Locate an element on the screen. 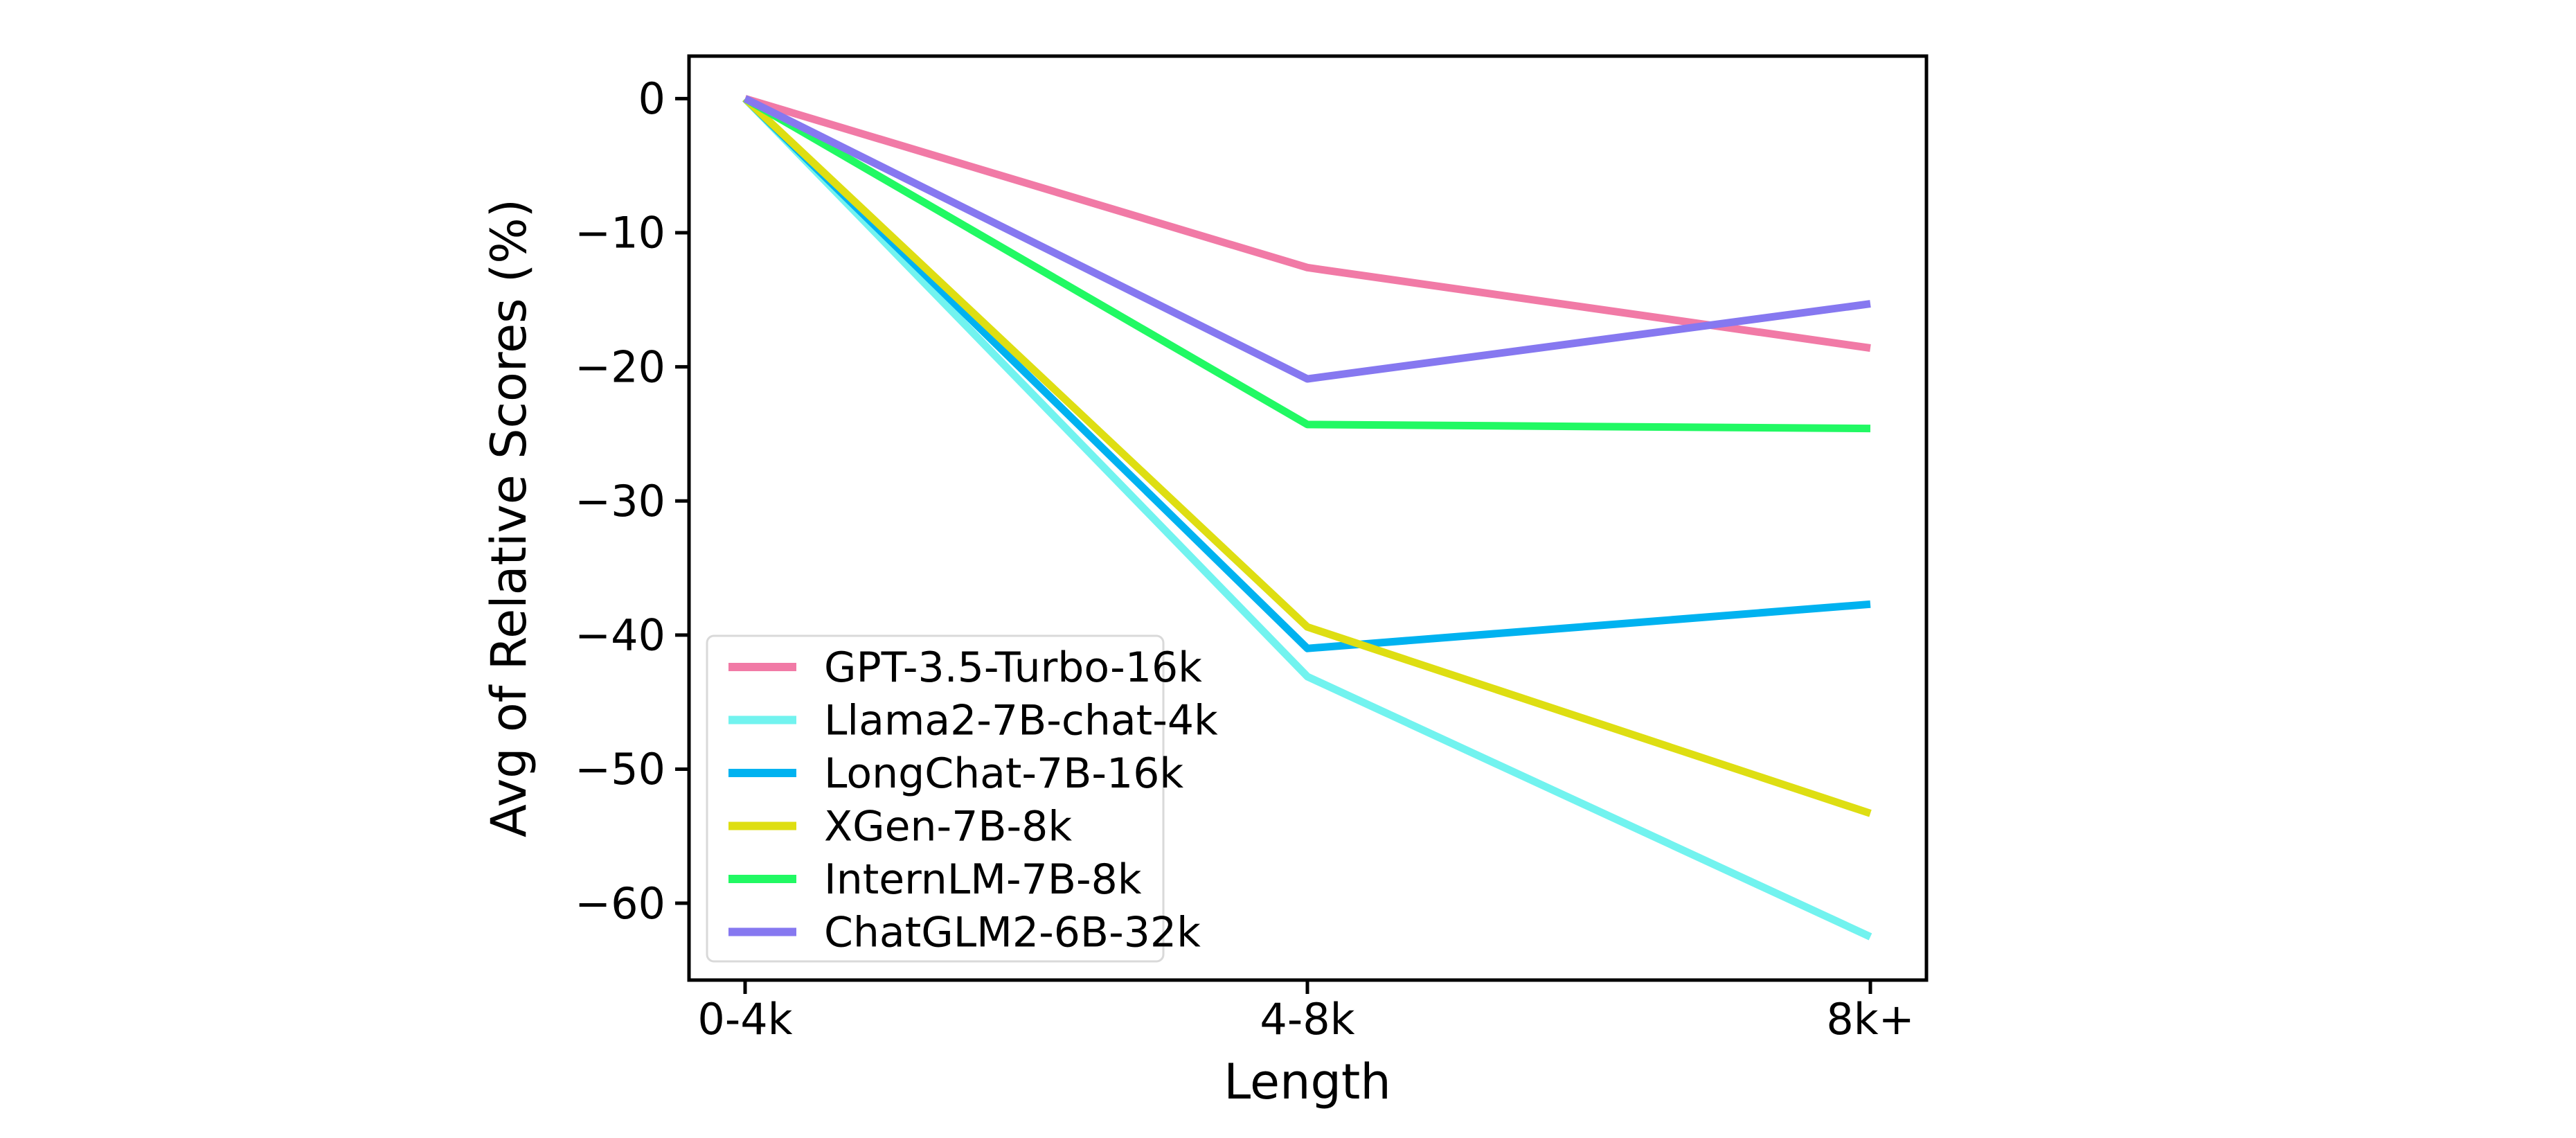  series-line-GPT-3.5-Turbo-16k is located at coordinates (1307, 223).